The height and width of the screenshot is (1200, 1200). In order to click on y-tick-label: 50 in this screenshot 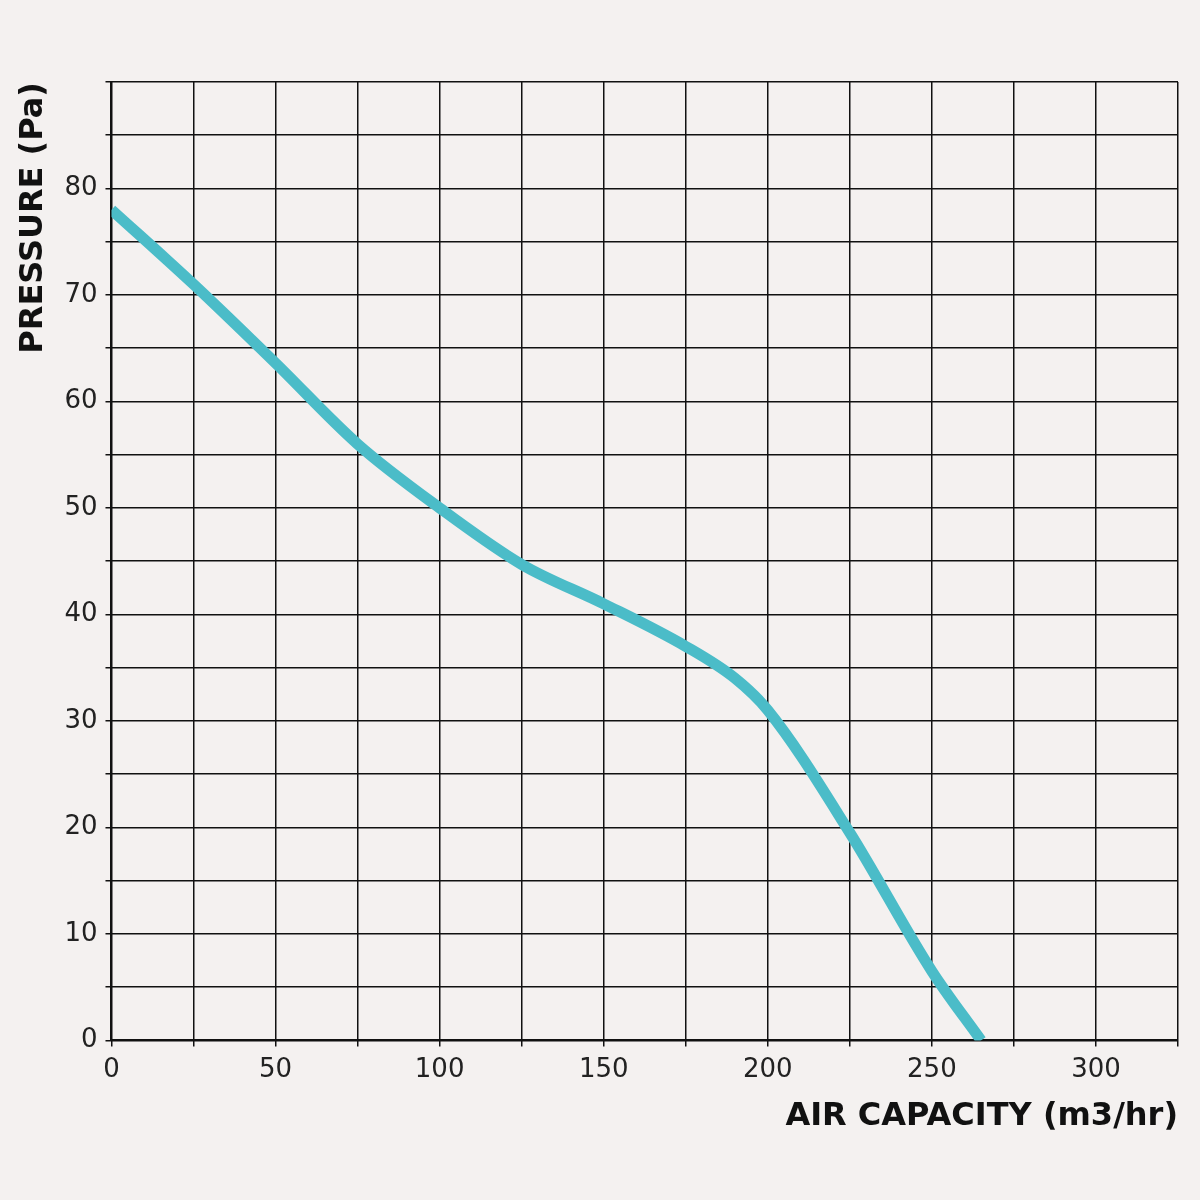, I will do `click(81, 505)`.